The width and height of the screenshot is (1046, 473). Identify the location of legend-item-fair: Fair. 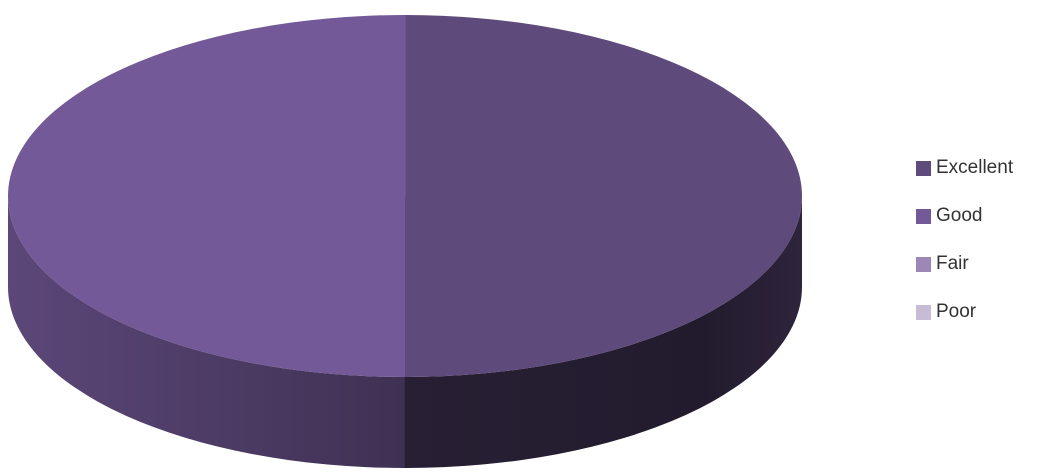
(964, 264).